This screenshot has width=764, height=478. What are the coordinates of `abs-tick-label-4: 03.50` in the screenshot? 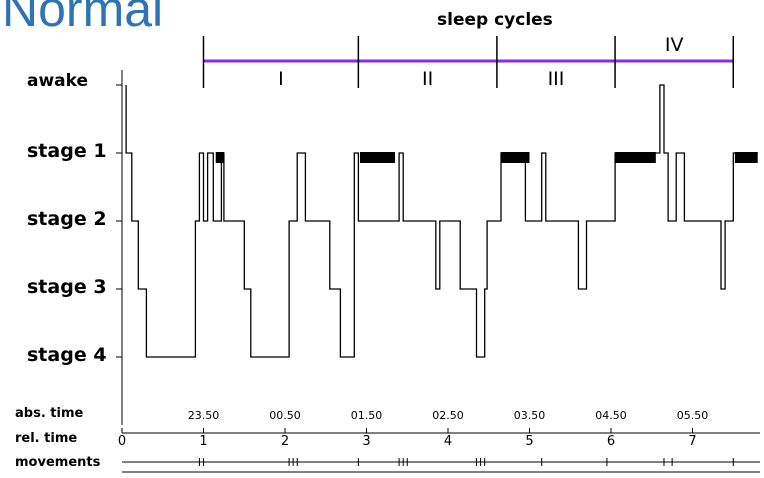 It's located at (529, 415).